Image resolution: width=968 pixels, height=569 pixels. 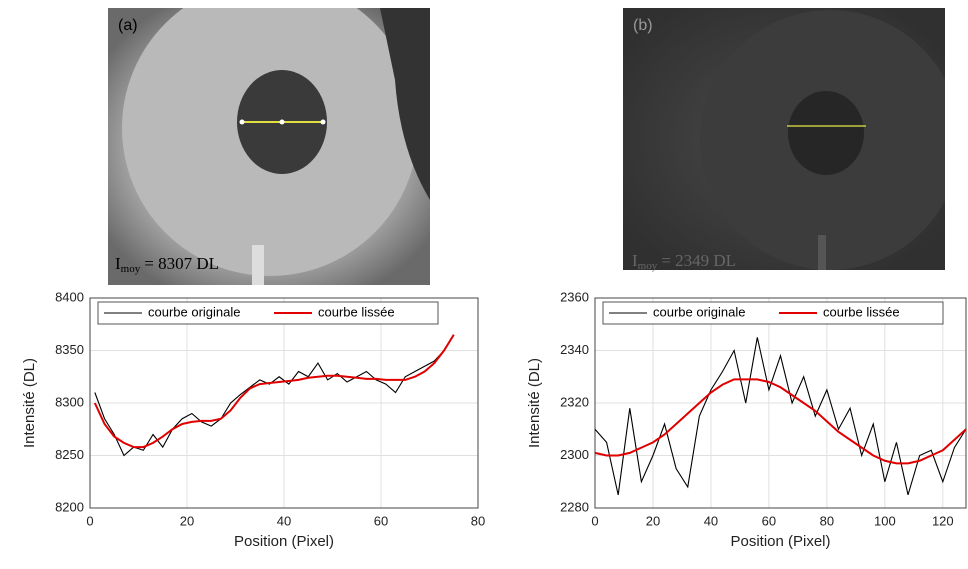 I want to click on image-annotation: Imoy = 8307 DL, so click(x=167, y=264).